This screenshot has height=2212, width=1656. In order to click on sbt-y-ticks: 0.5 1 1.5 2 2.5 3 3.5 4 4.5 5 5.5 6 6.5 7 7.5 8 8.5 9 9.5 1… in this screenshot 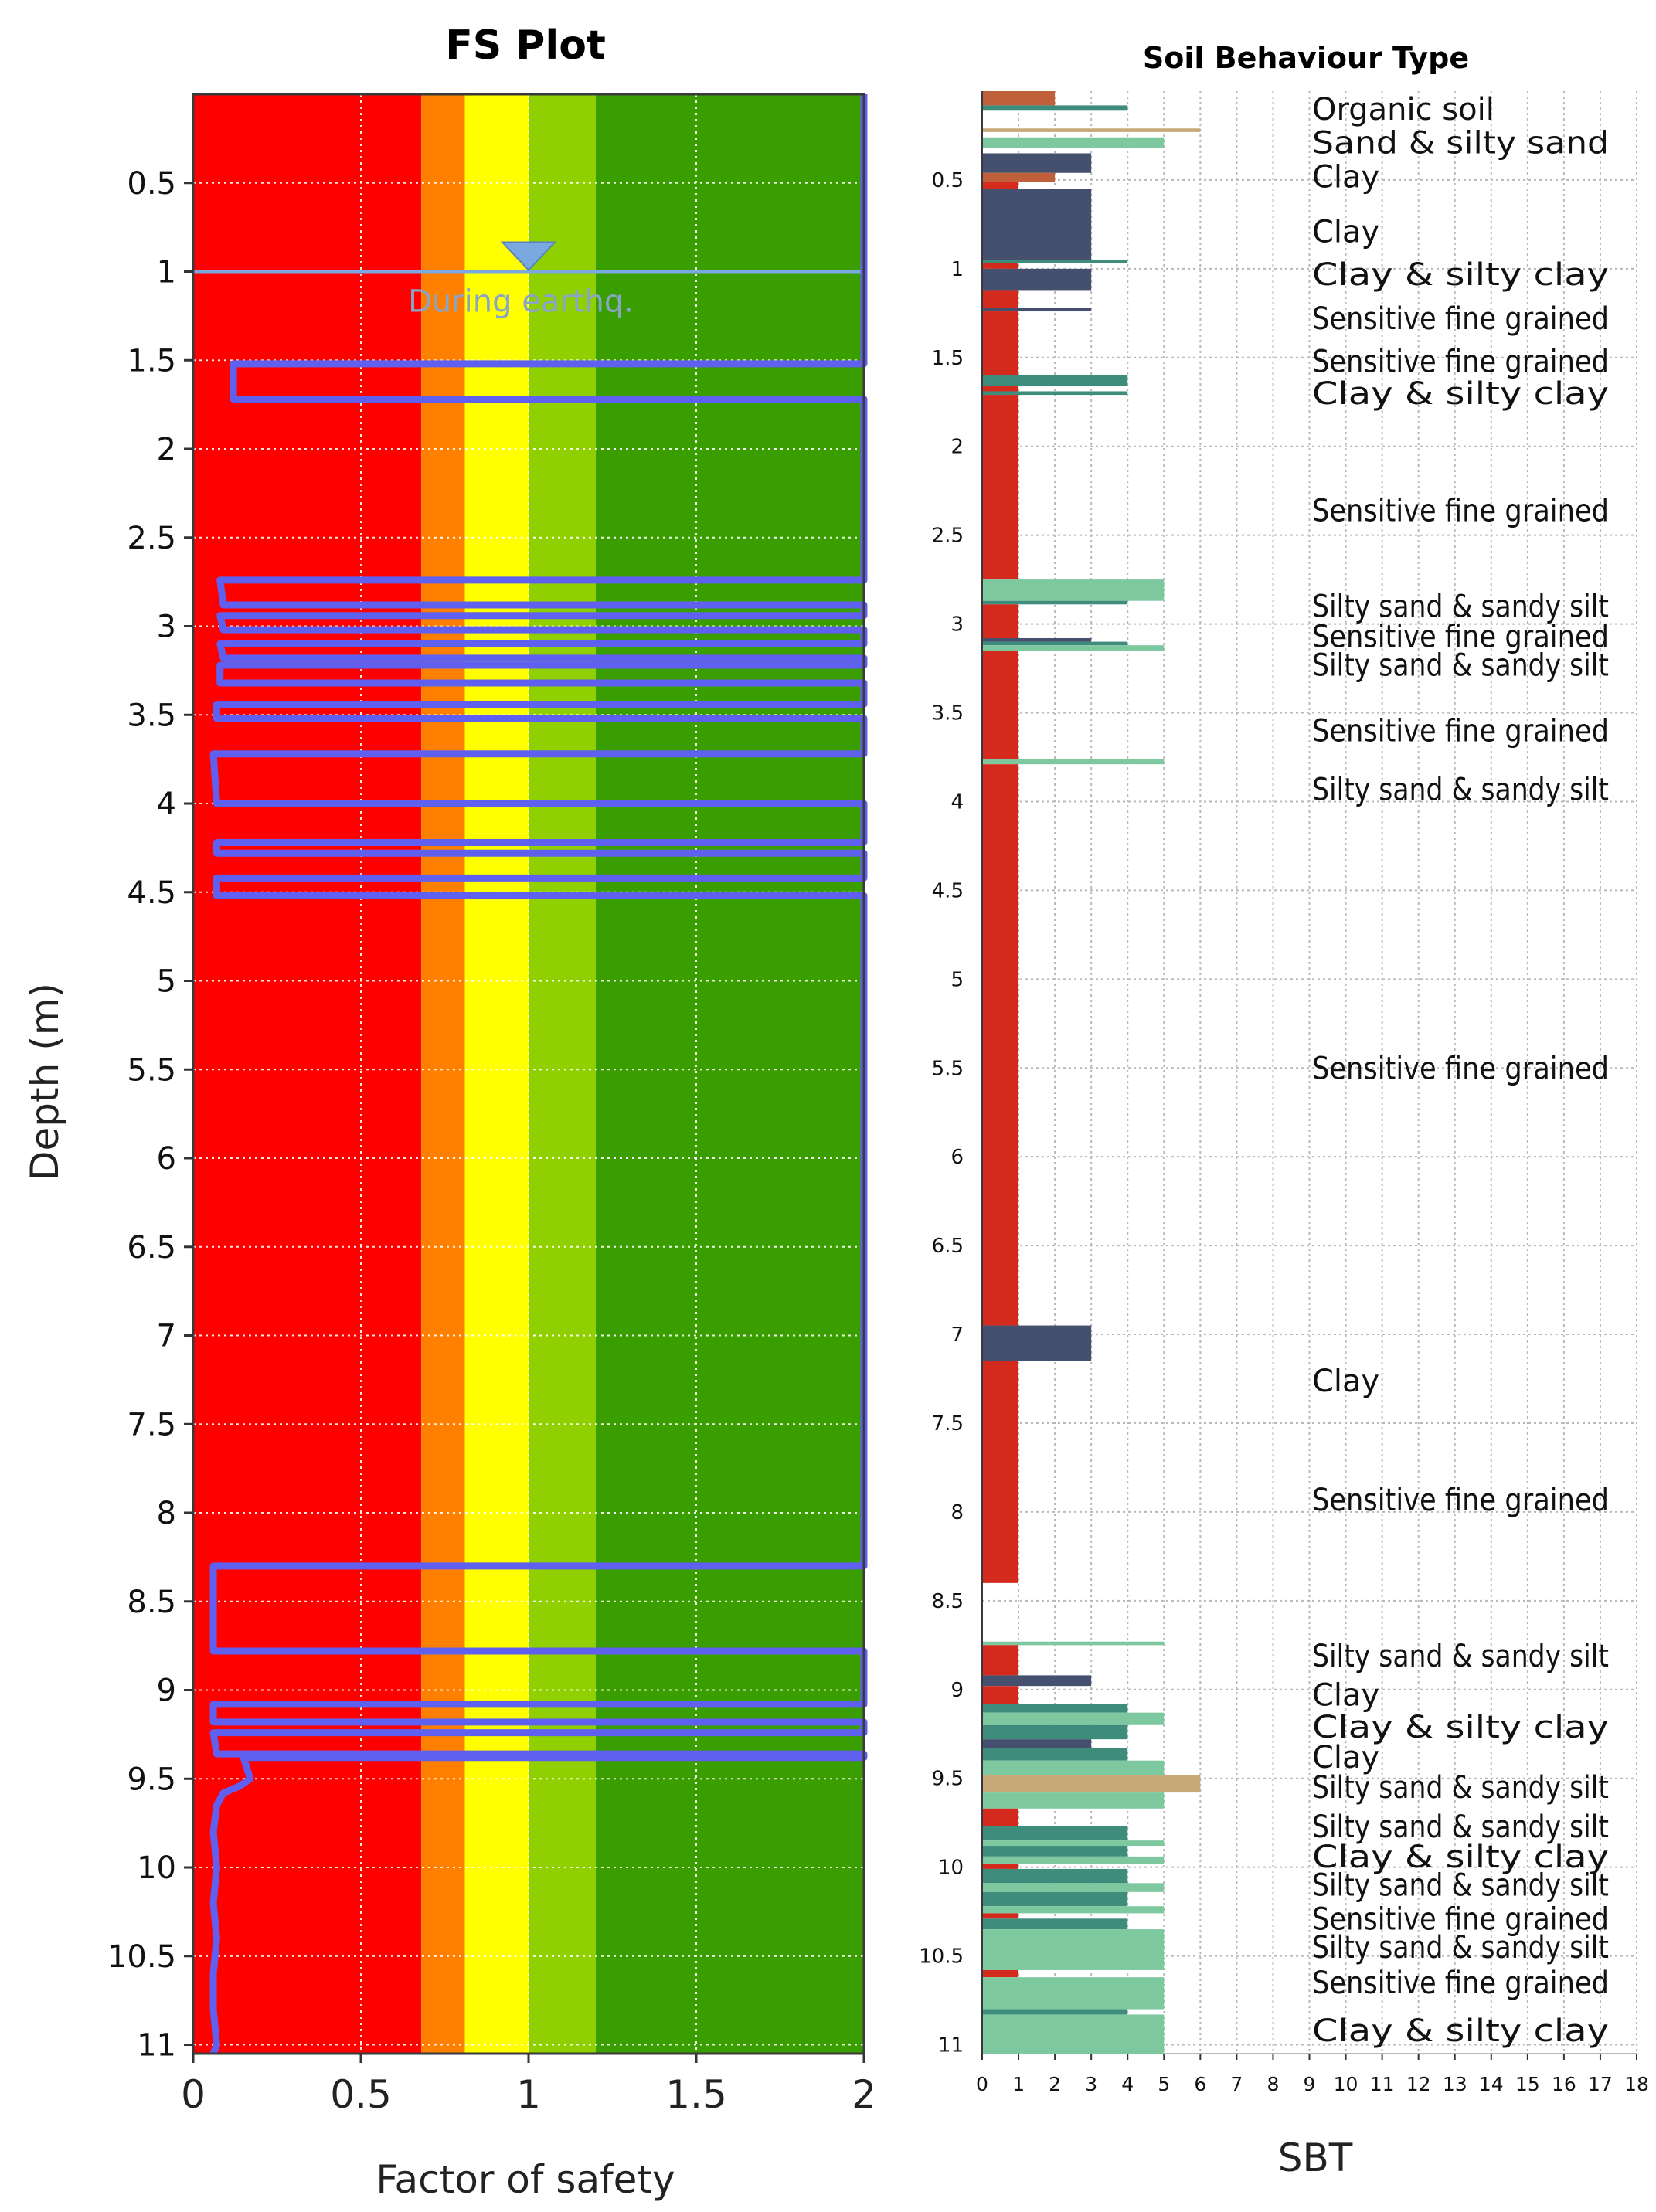, I will do `click(942, 1113)`.